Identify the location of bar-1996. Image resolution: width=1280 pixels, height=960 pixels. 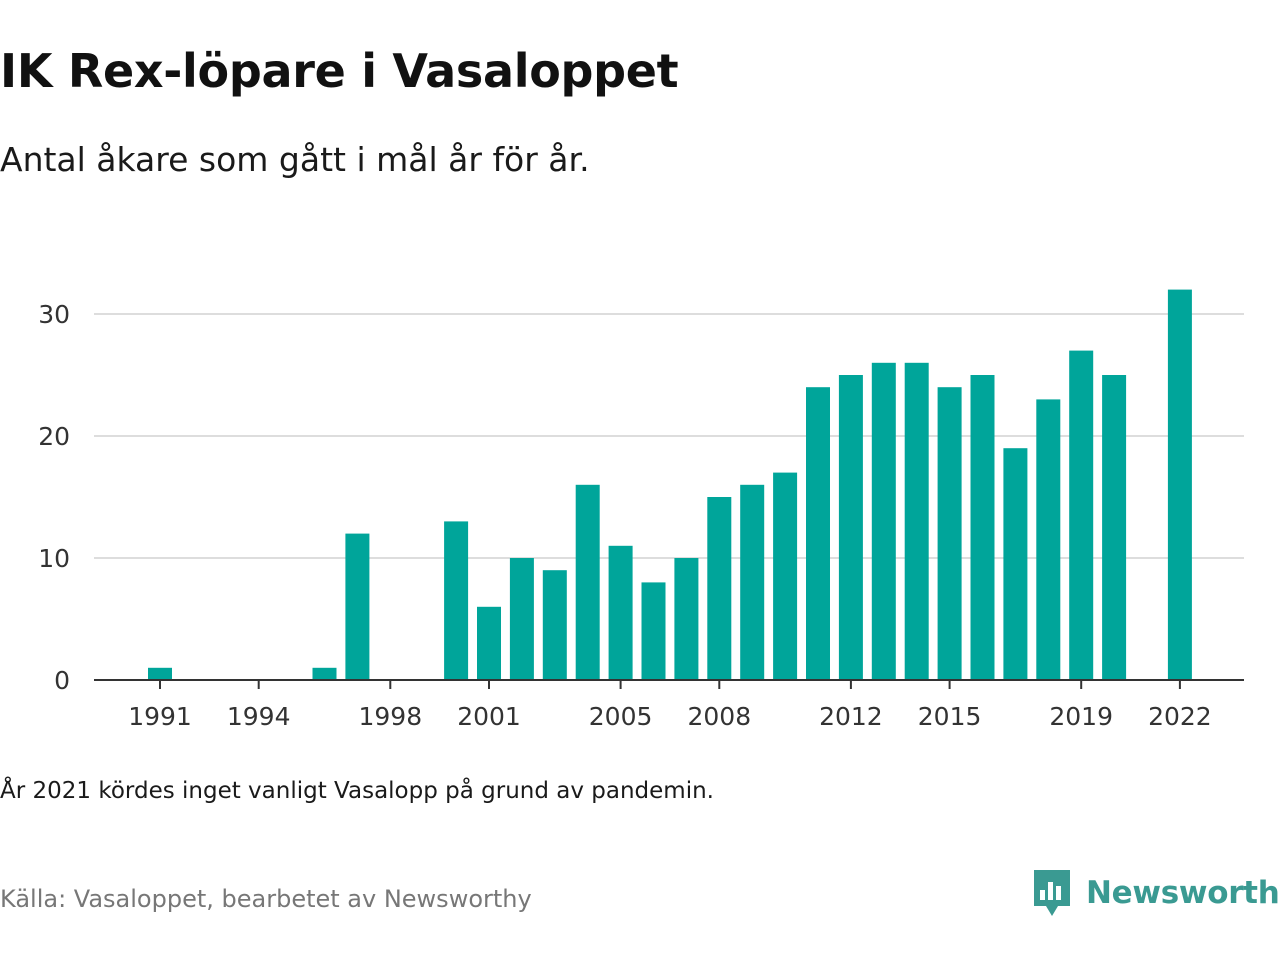
(324, 673).